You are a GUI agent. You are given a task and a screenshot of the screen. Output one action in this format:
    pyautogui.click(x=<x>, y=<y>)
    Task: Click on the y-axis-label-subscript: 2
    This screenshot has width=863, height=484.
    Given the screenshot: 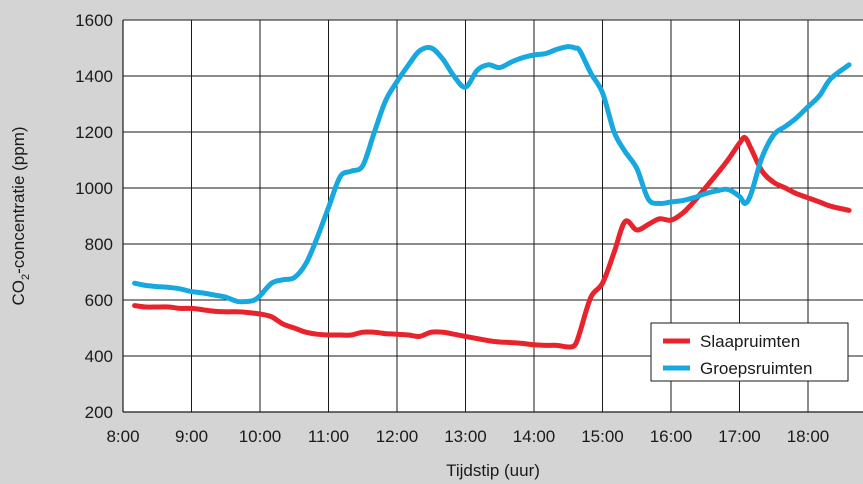 What is the action you would take?
    pyautogui.click(x=26, y=277)
    